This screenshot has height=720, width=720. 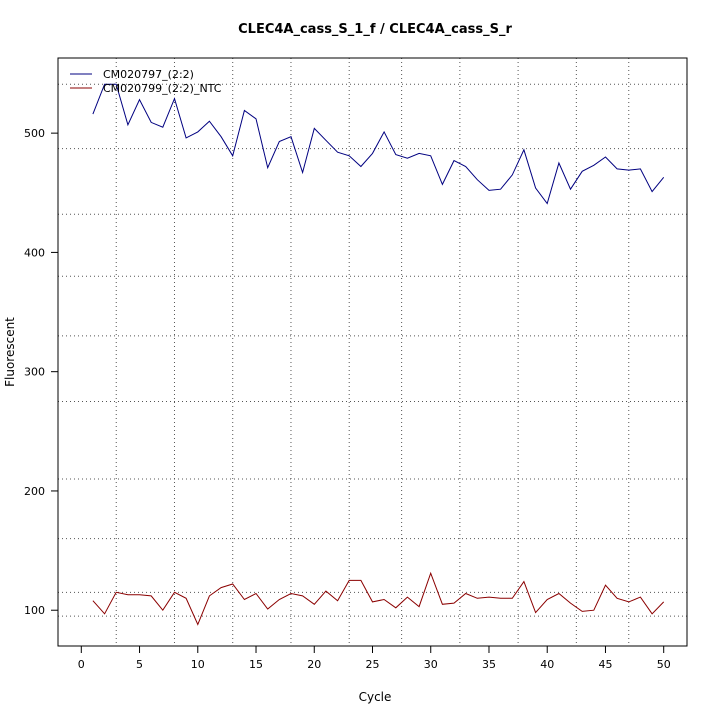 I want to click on legend: CM020797_(2:2)CM020799_(2:2)_NTC, so click(x=146, y=81).